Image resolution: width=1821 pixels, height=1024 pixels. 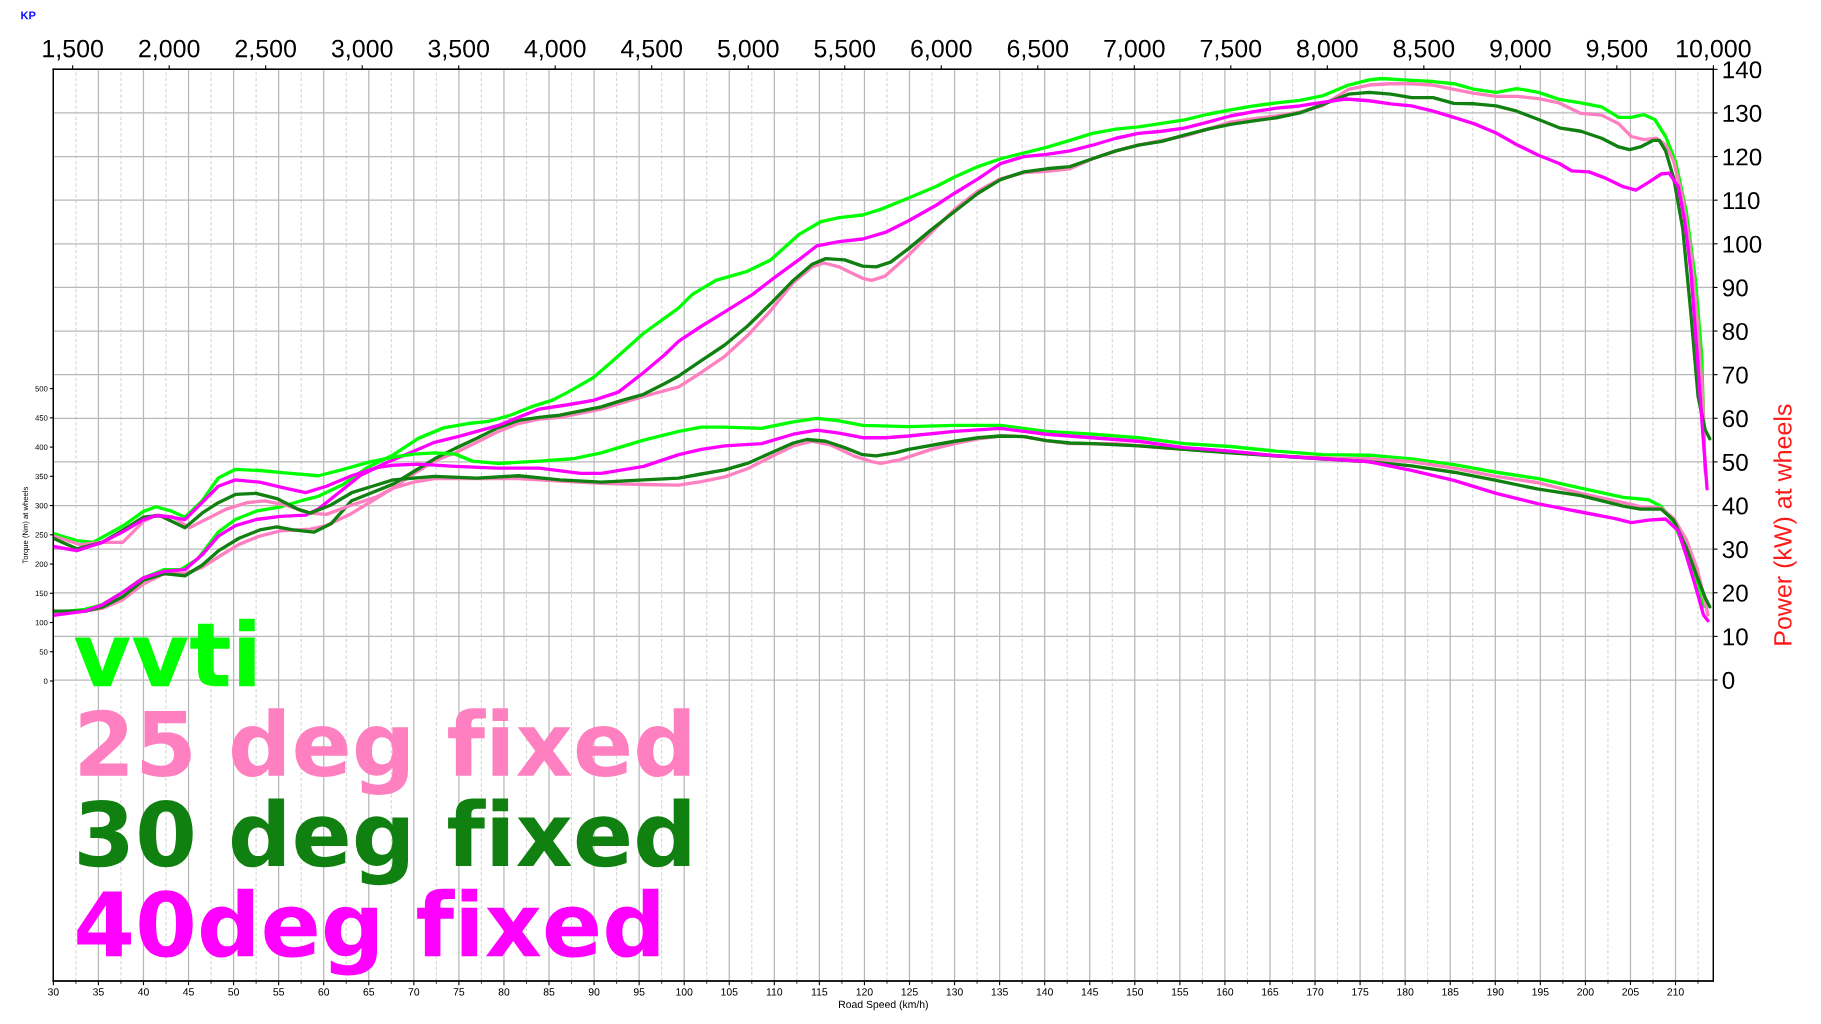 What do you see at coordinates (639, 992) in the screenshot?
I see `x-tick-label: 95` at bounding box center [639, 992].